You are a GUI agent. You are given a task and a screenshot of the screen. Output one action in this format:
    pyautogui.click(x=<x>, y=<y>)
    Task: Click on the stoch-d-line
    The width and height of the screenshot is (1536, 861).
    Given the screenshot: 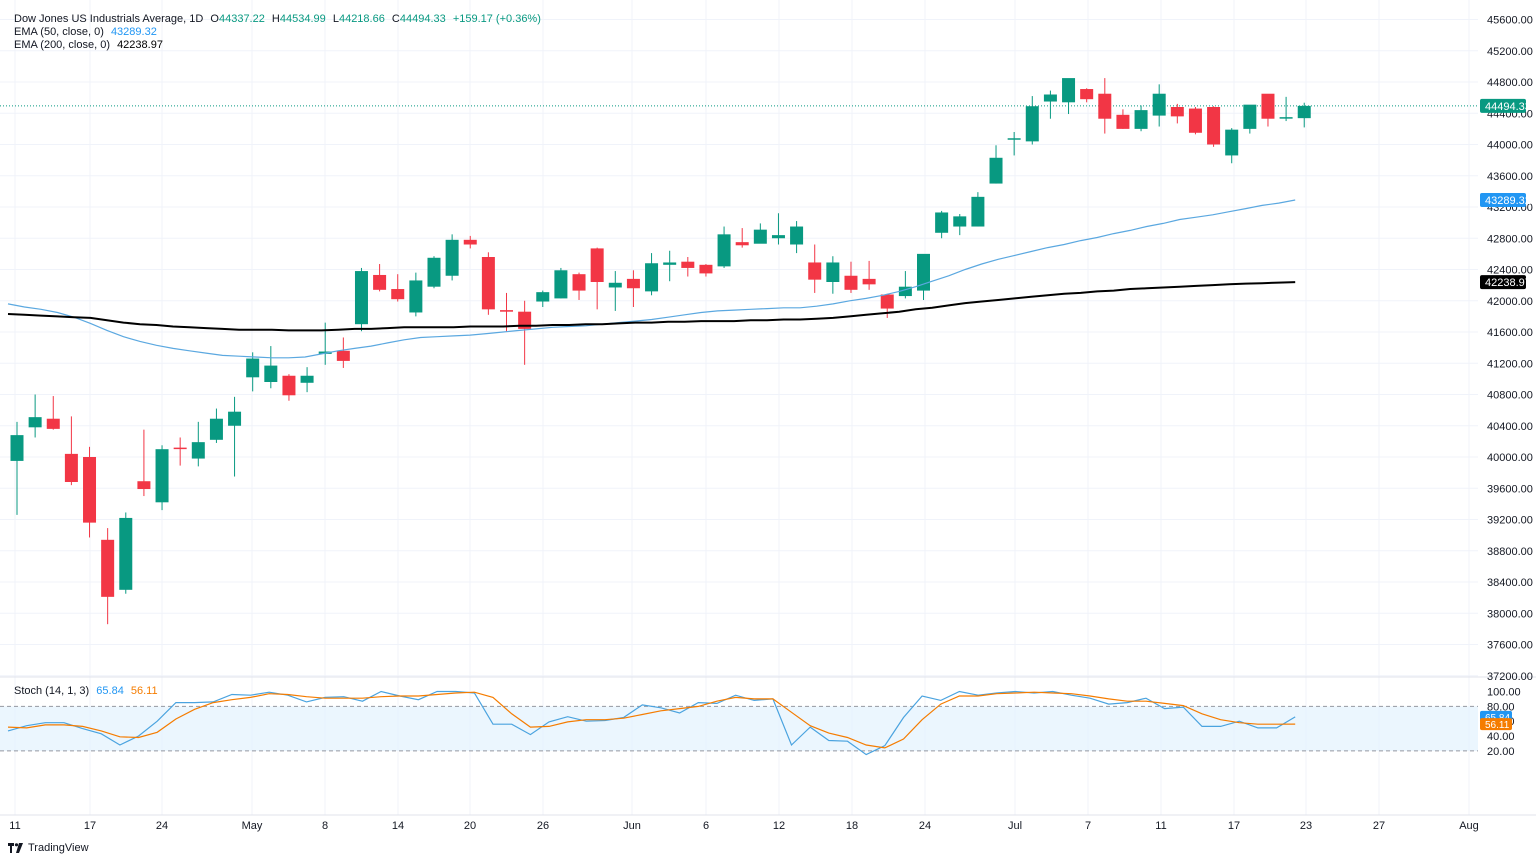 What is the action you would take?
    pyautogui.click(x=651, y=720)
    